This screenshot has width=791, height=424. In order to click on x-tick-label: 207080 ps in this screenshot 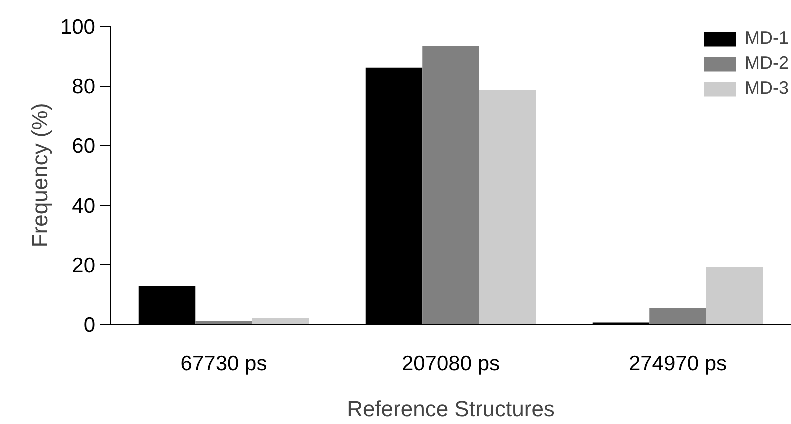, I will do `click(451, 364)`.